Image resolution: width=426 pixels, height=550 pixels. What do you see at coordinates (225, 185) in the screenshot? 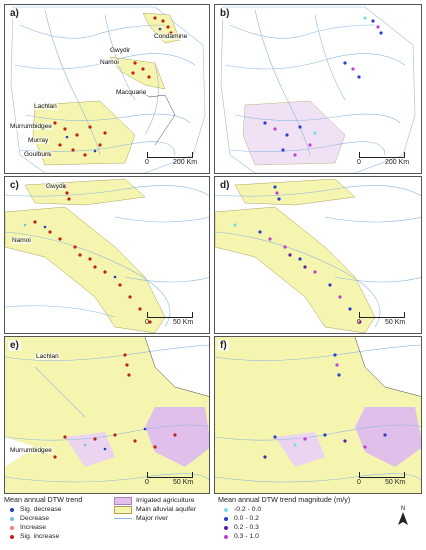
I see `panel-label: d)` at bounding box center [225, 185].